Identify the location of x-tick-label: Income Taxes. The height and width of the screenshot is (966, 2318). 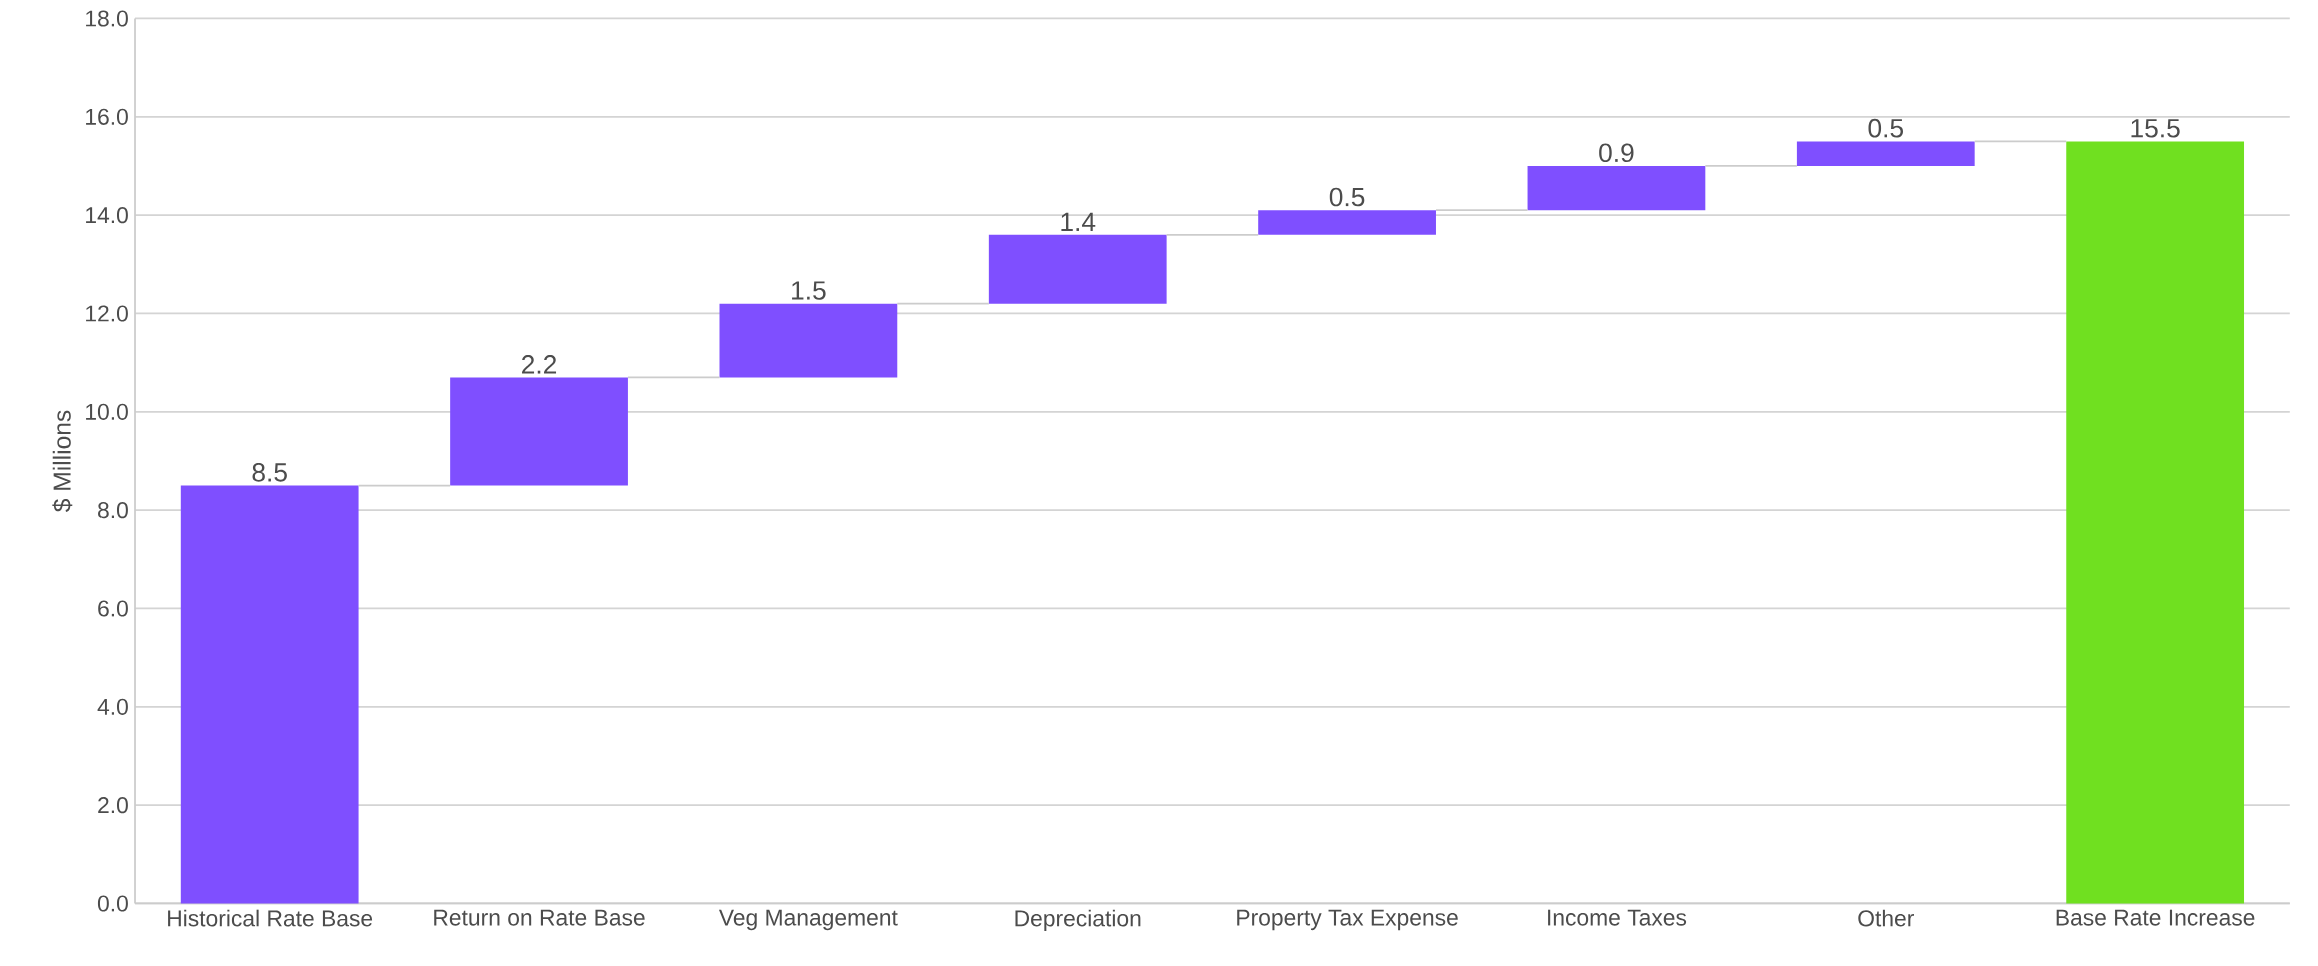
(1617, 917).